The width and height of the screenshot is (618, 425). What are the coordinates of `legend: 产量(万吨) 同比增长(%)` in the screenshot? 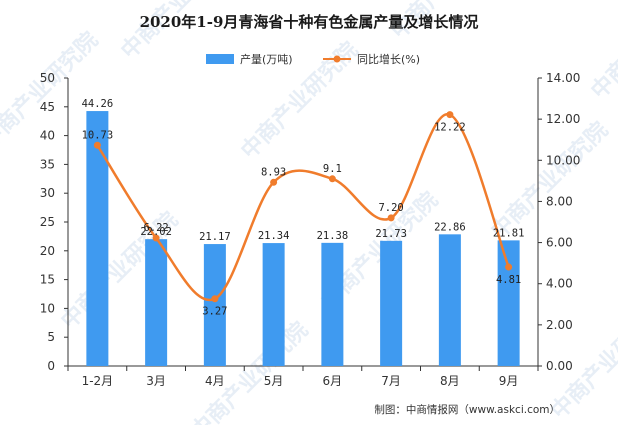 It's located at (313, 59).